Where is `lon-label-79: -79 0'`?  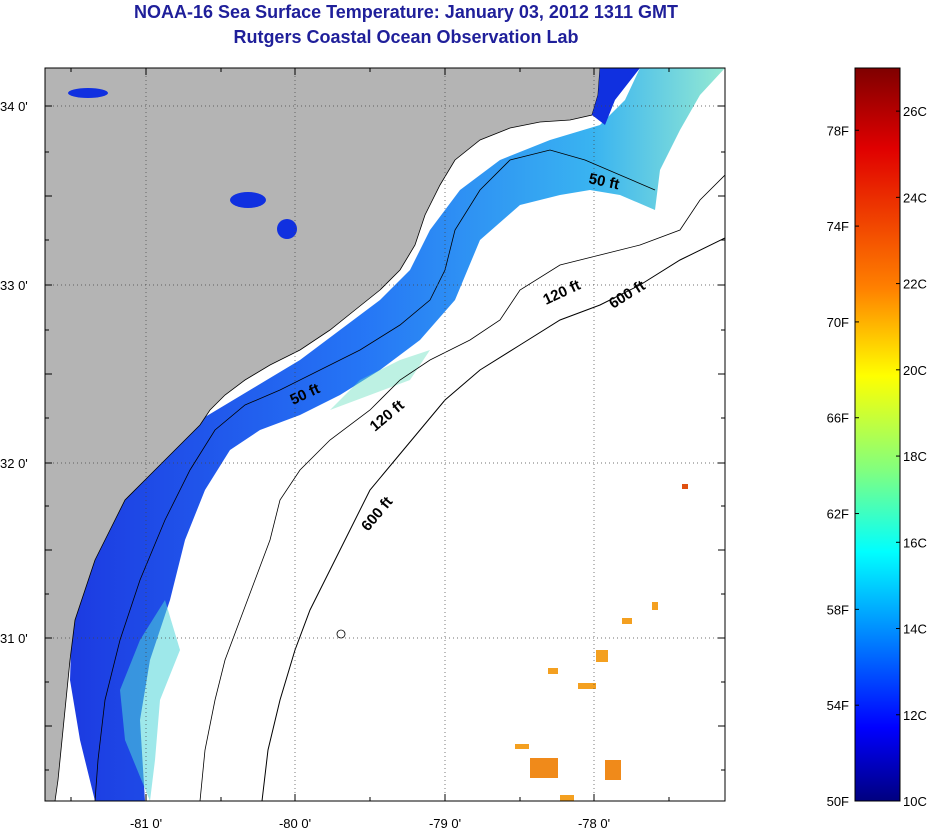 lon-label-79: -79 0' is located at coordinates (445, 823).